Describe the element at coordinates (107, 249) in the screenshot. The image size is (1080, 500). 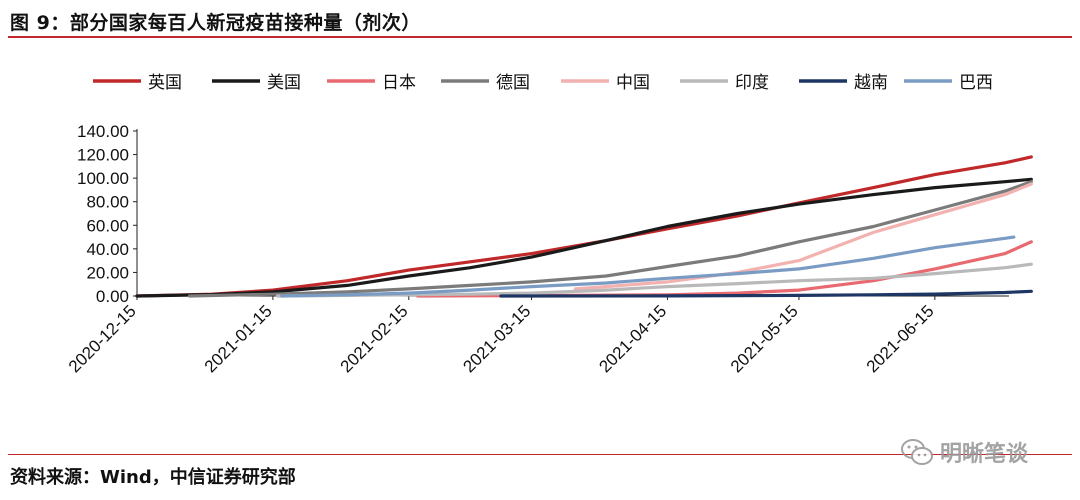
I see `y-tick-label: 40.00` at that location.